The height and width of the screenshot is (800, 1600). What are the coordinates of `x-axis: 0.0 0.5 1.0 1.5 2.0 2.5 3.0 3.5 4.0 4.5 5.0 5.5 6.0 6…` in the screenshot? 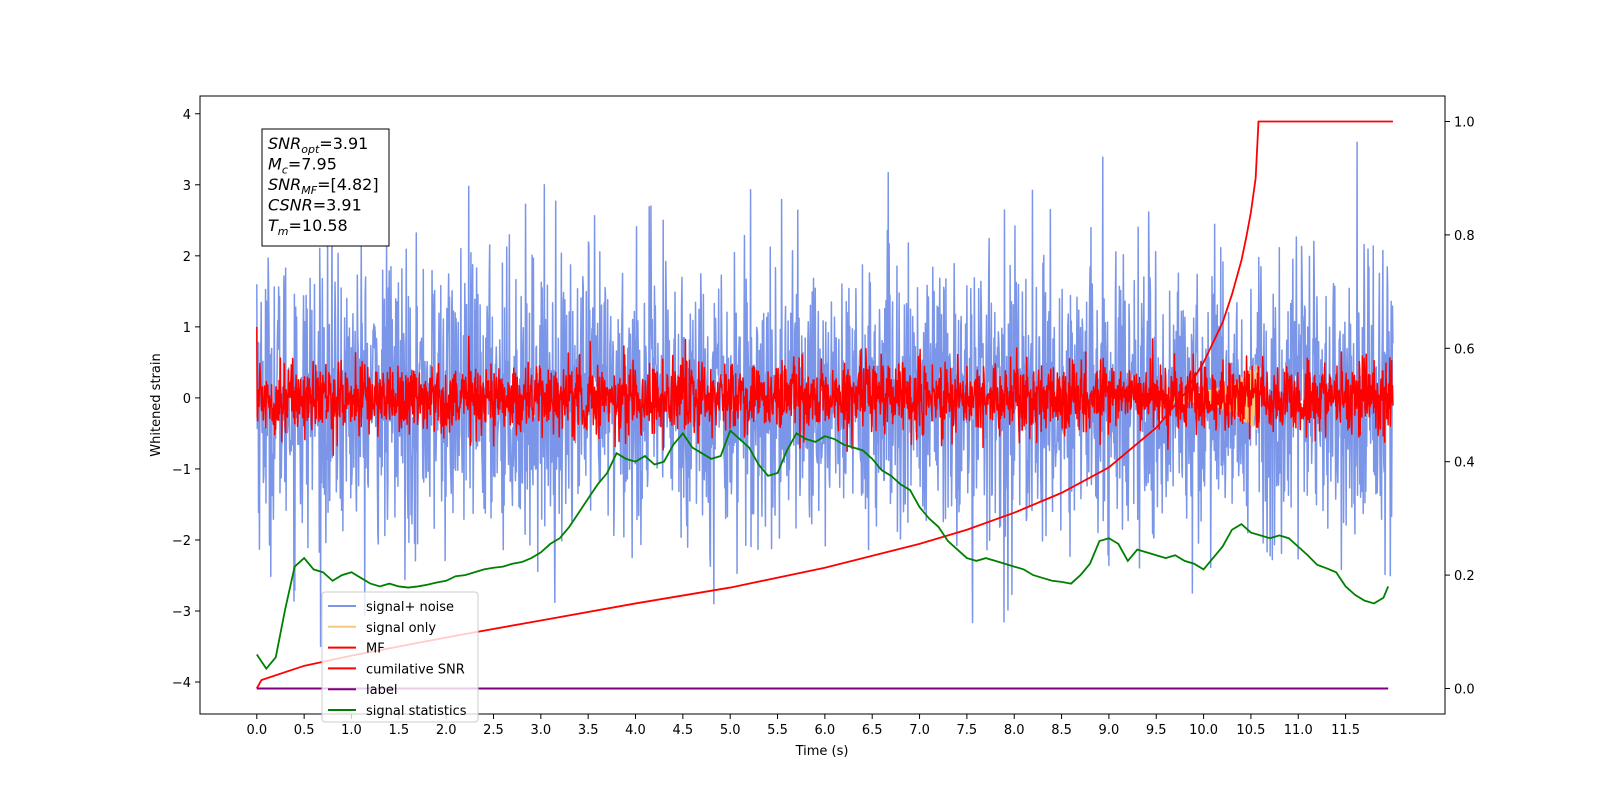 It's located at (803, 726).